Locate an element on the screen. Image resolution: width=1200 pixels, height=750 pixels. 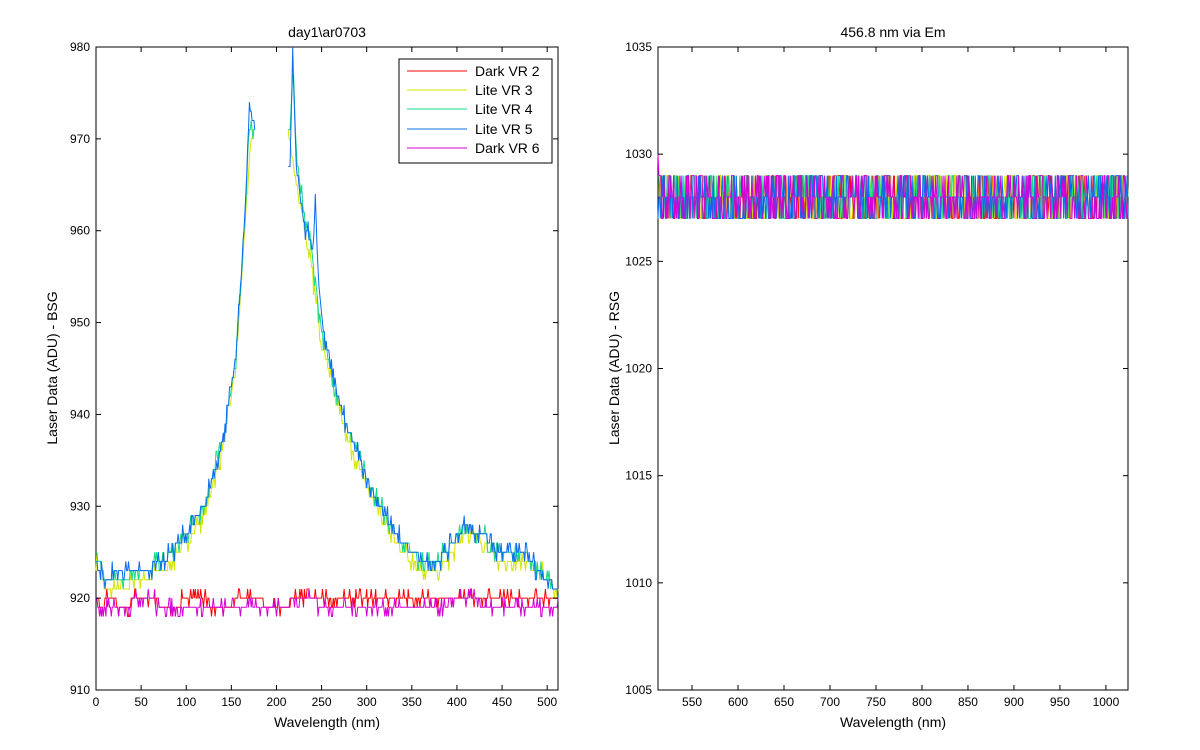
left-y-tick-label: 950 is located at coordinates (80, 323).